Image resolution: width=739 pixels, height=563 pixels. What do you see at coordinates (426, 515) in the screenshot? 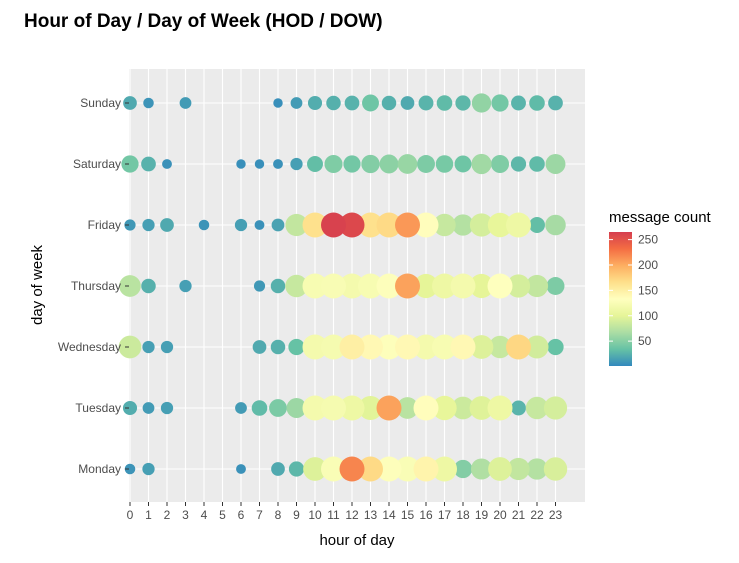
I see `x-tick-label: 16` at bounding box center [426, 515].